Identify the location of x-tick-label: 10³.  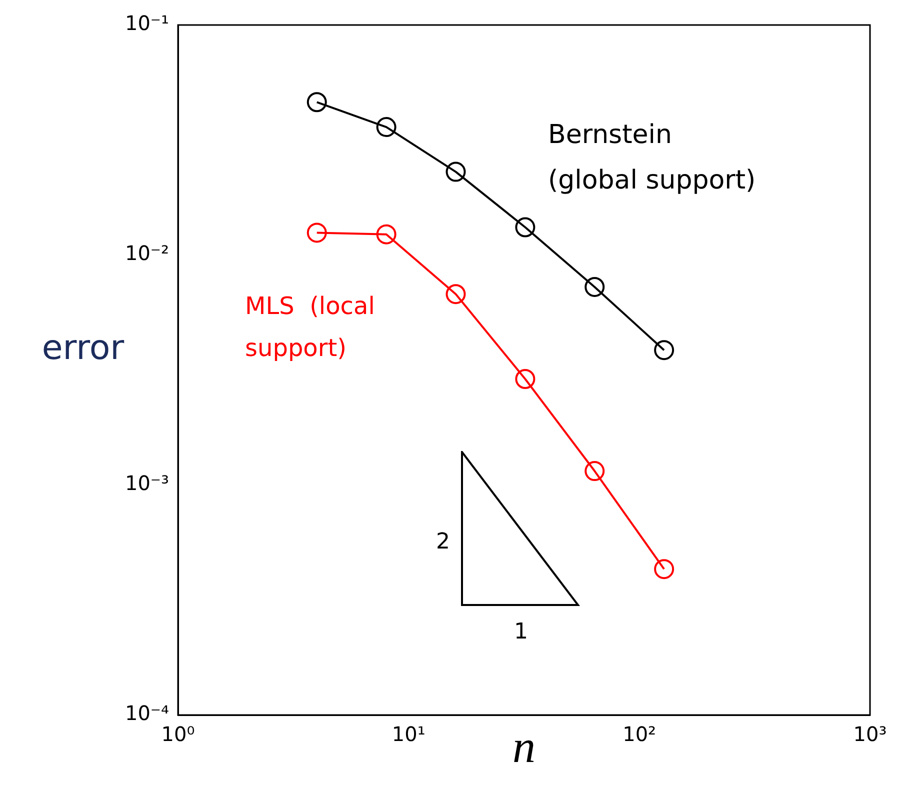
(870, 734).